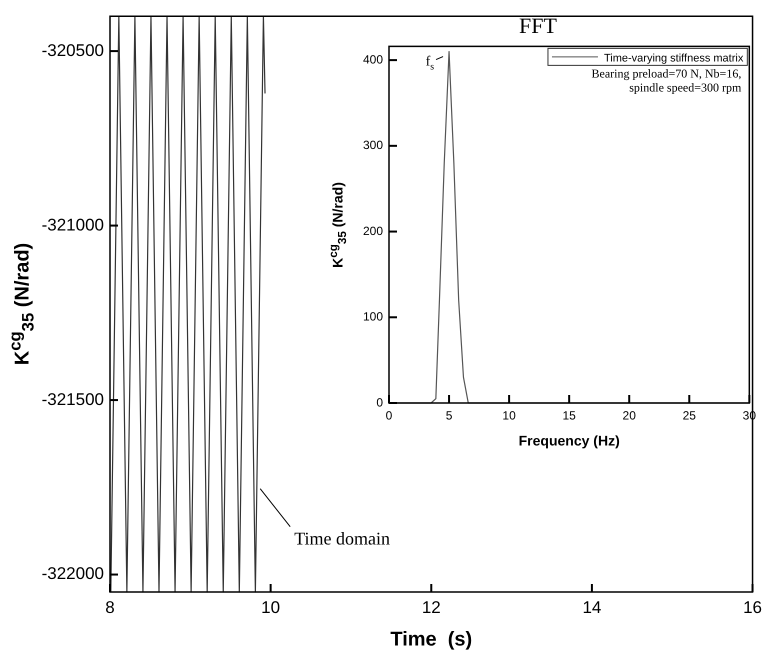  Describe the element at coordinates (373, 317) in the screenshot. I see `y-tick-label: 100` at that location.